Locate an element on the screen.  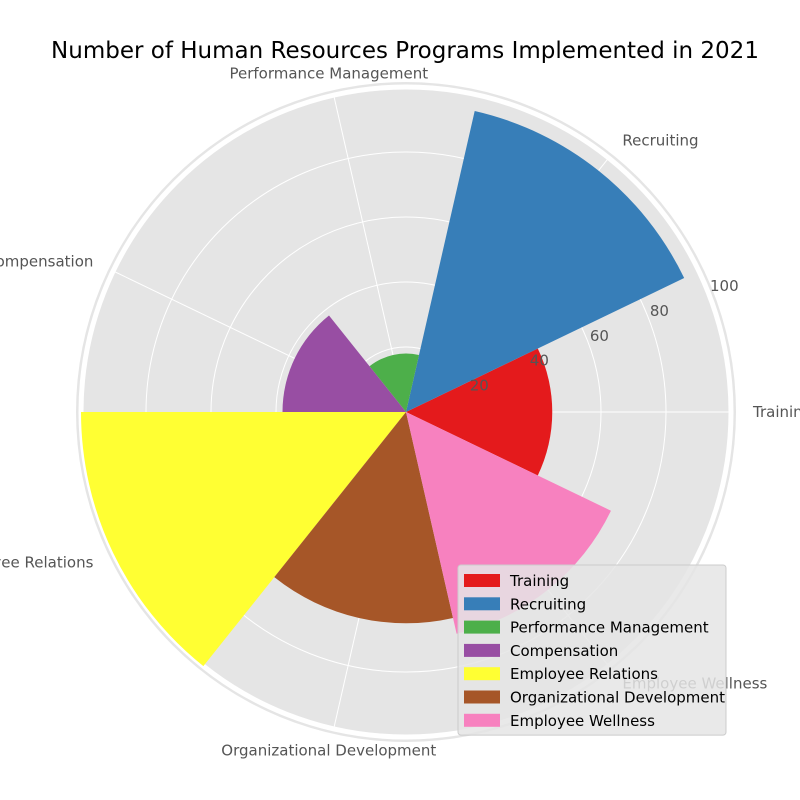
legend-label-employee-relations: Employee Relations is located at coordinates (584, 674).